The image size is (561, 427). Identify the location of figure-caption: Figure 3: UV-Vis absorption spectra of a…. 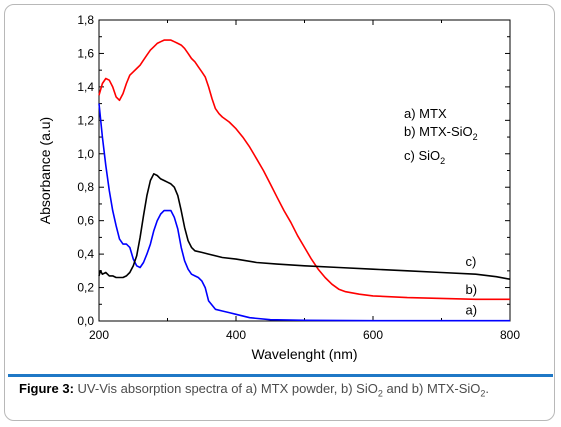
(278, 389).